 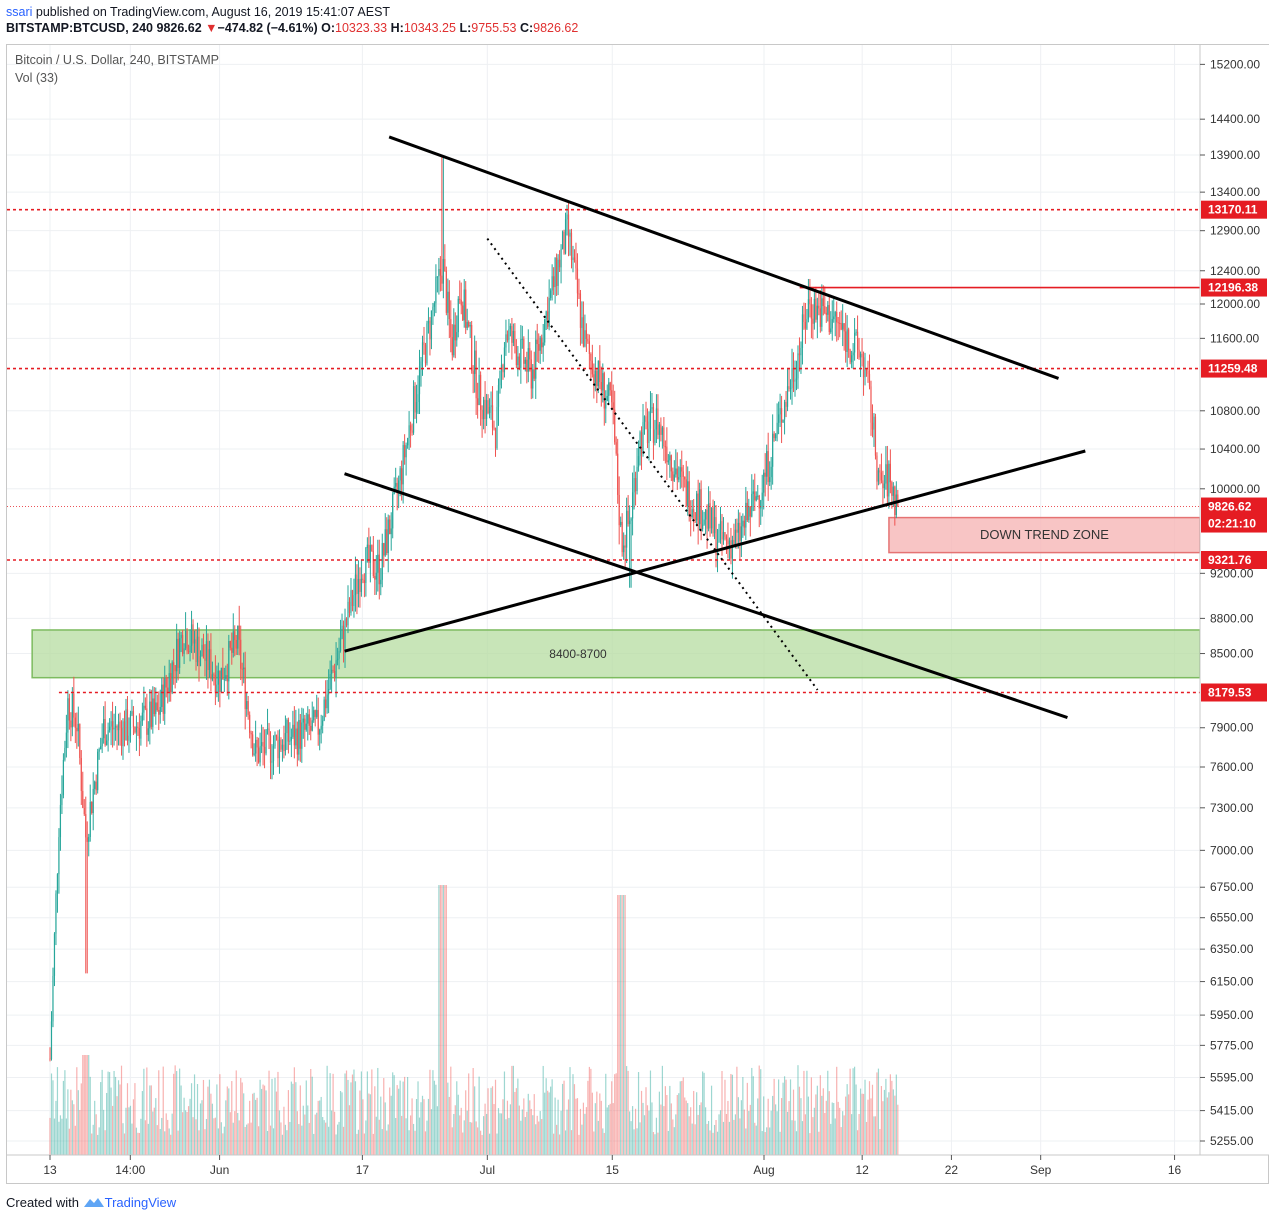 What do you see at coordinates (140, 1202) in the screenshot?
I see `tradingview-brand: TradingView` at bounding box center [140, 1202].